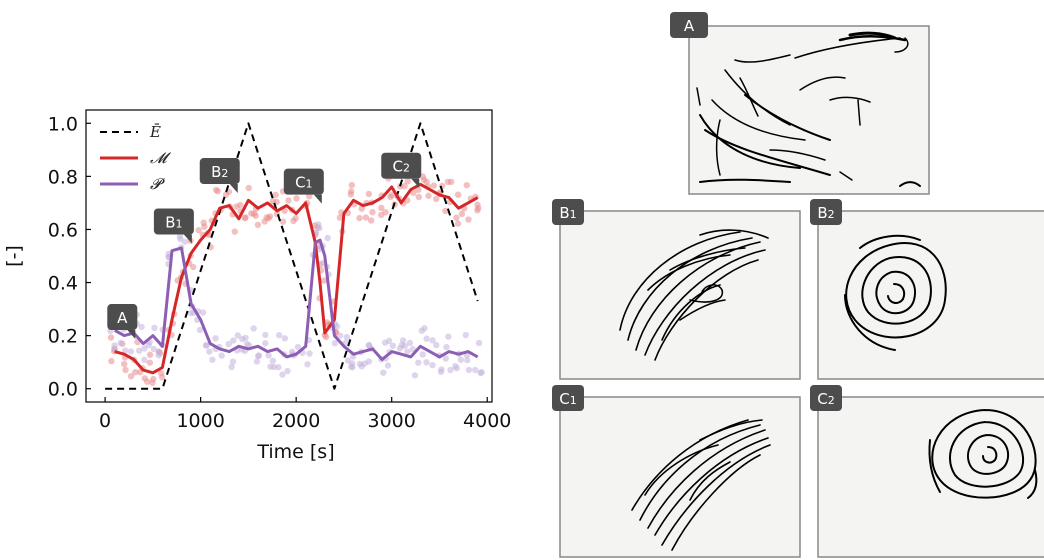 The width and height of the screenshot is (1044, 560). Describe the element at coordinates (826, 398) in the screenshot. I see `panel-label-c2: C2` at that location.